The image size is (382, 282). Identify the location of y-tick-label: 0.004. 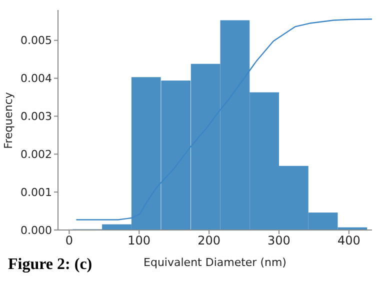
(36, 79).